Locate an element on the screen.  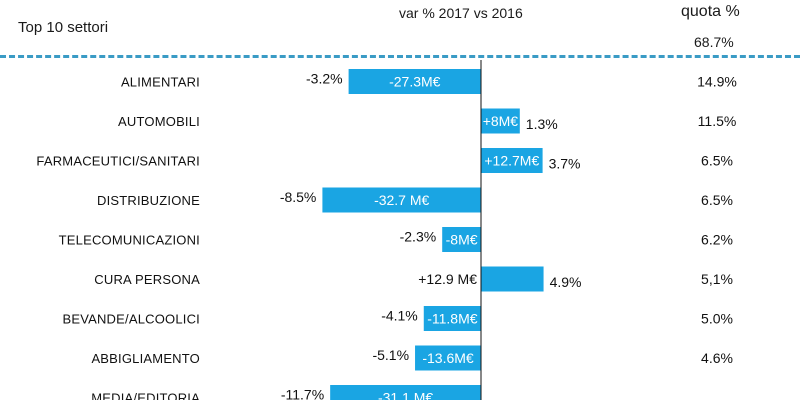
category-label: TELECOMUNICAZIONI is located at coordinates (129, 240).